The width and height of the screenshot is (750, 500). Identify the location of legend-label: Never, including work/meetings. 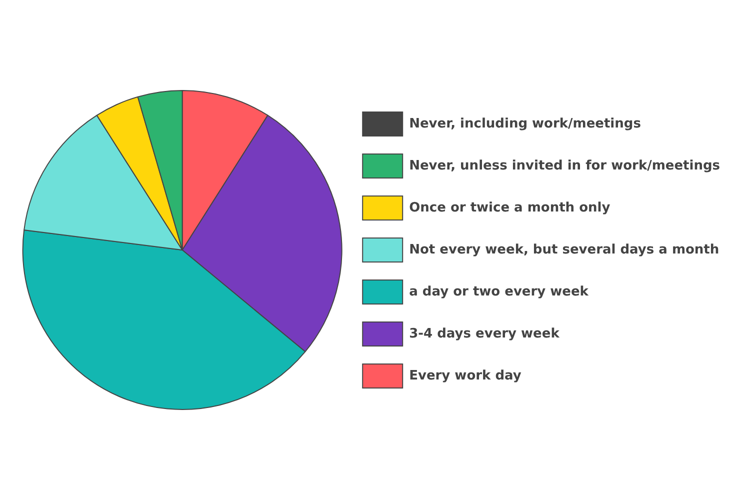
(525, 124).